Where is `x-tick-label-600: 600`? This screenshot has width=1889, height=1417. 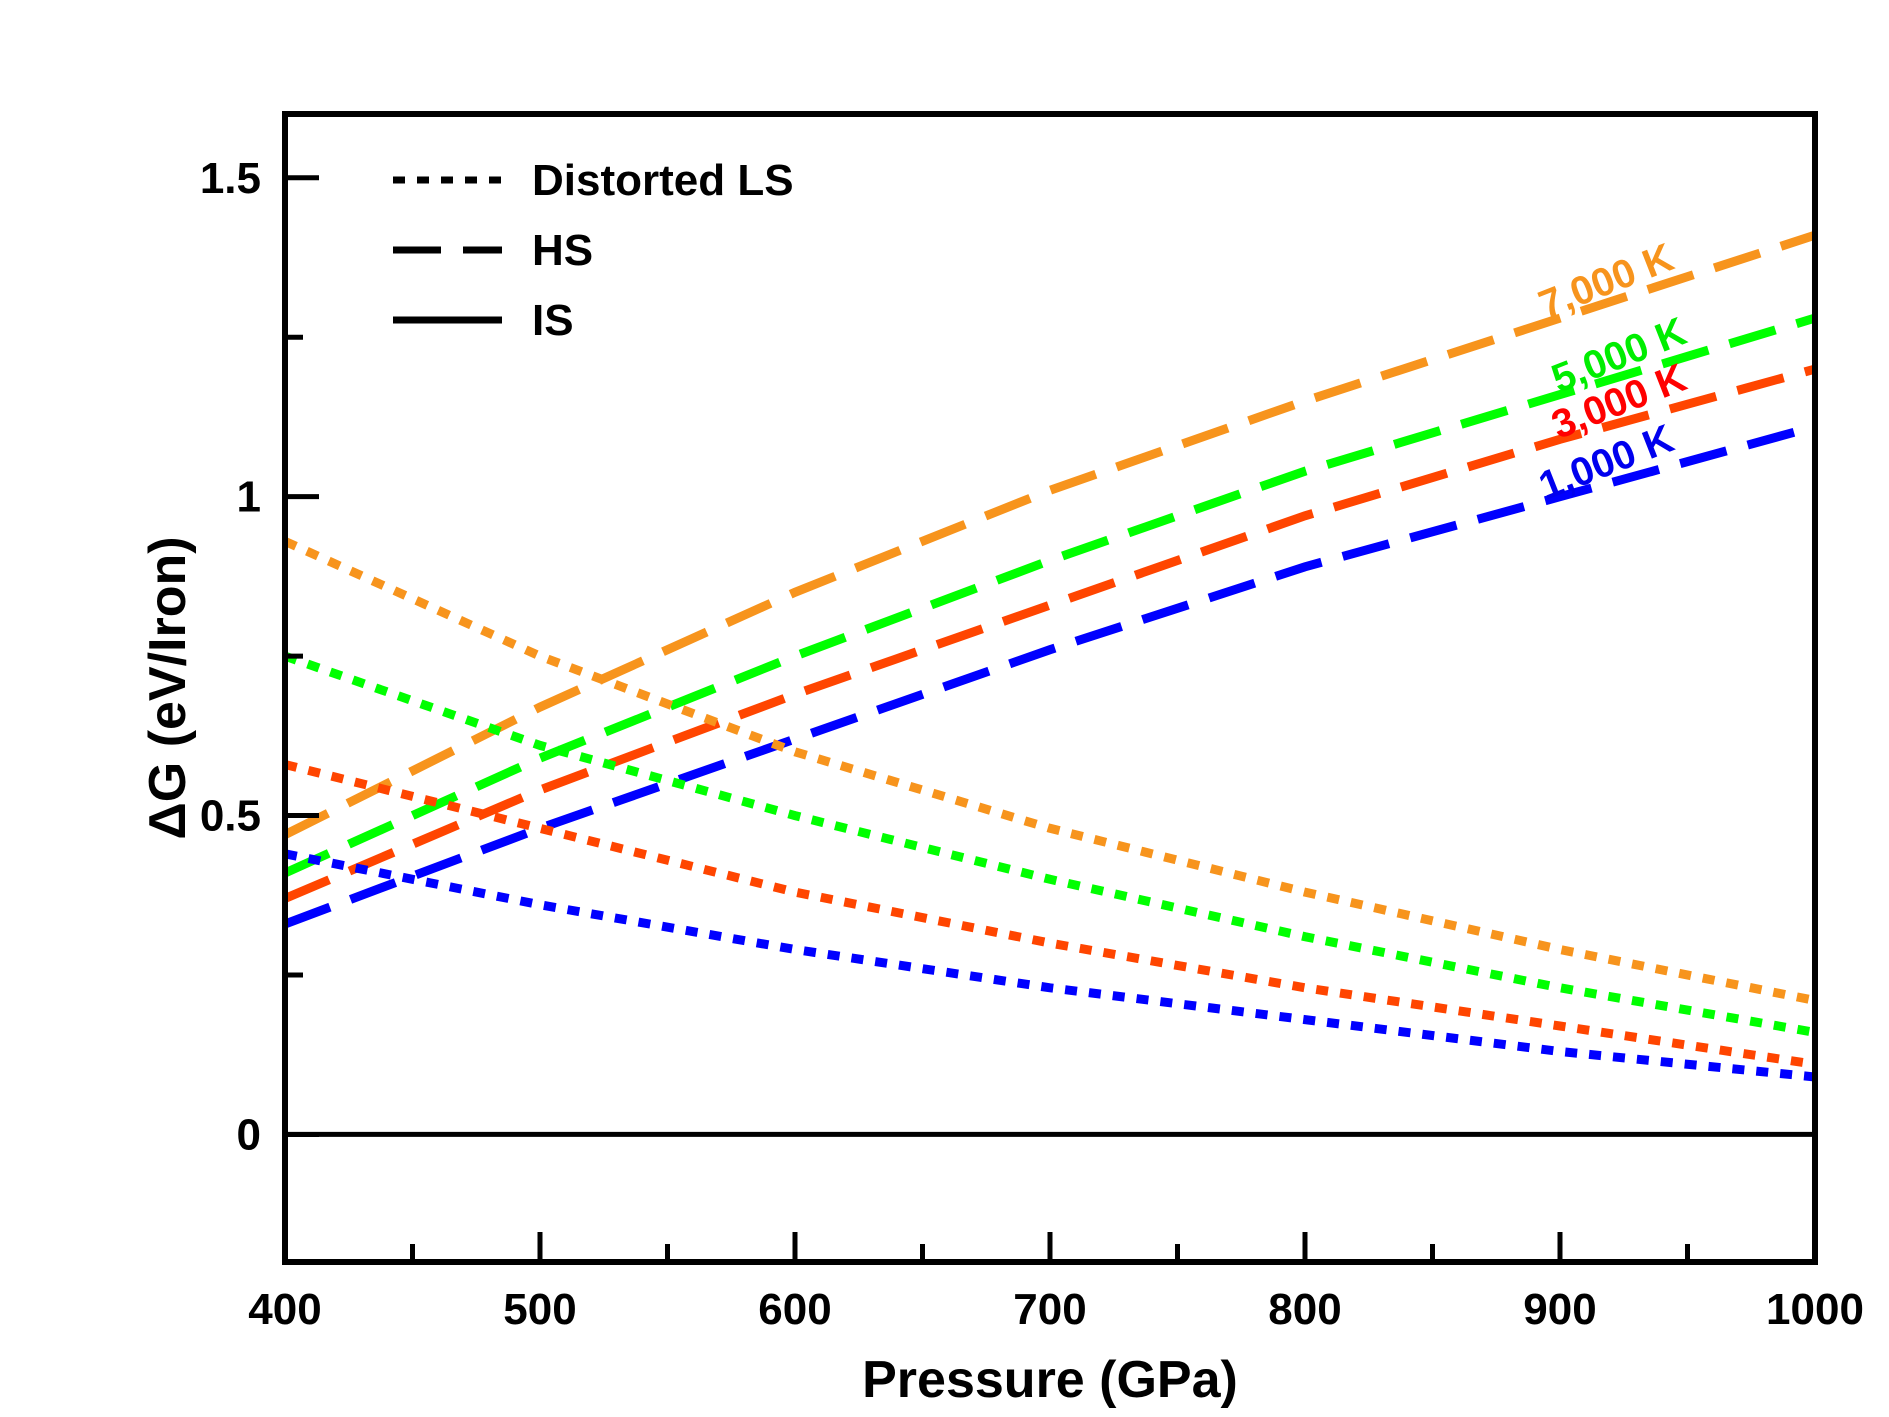 x-tick-label-600: 600 is located at coordinates (794, 1309).